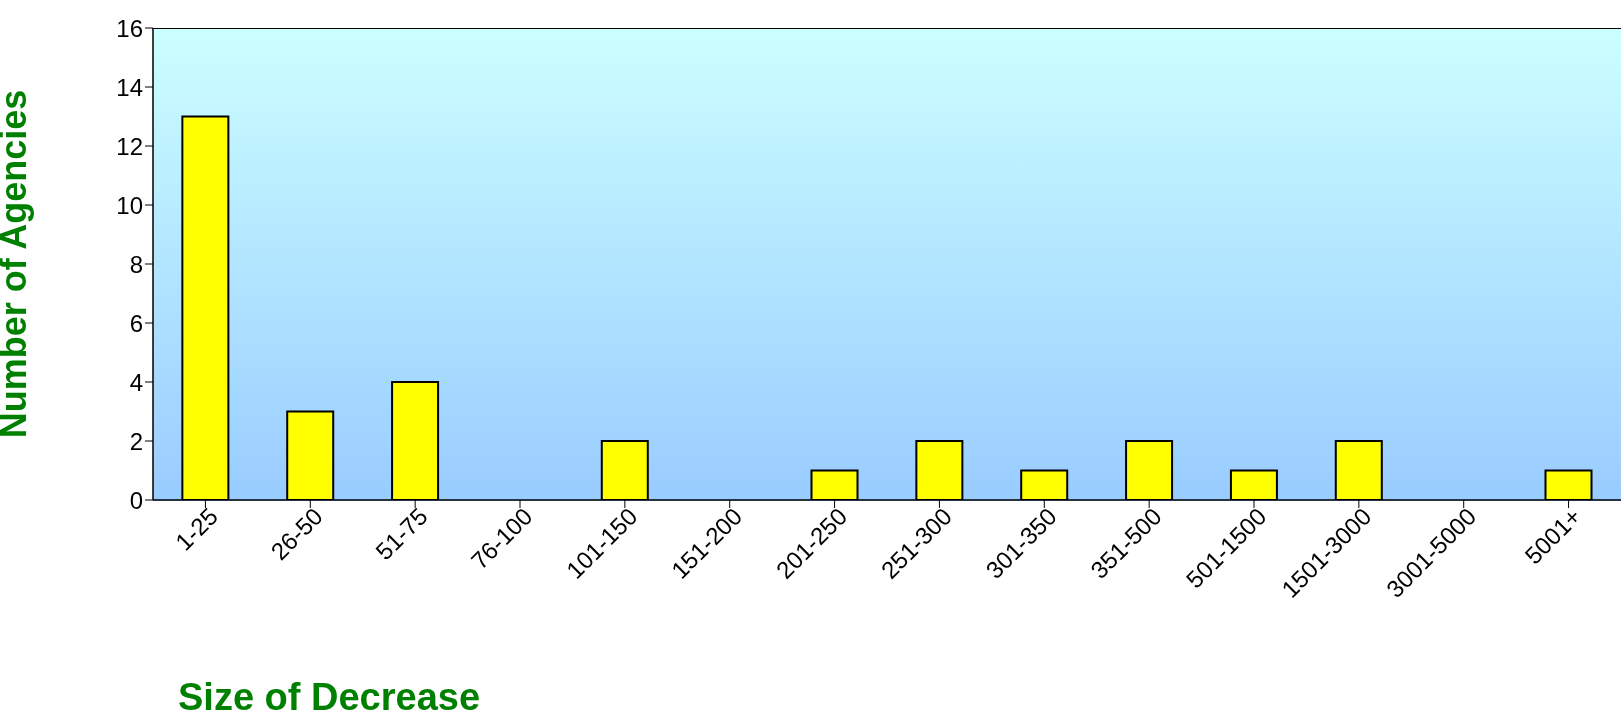  Describe the element at coordinates (136, 323) in the screenshot. I see `y-tick-label: 6` at that location.